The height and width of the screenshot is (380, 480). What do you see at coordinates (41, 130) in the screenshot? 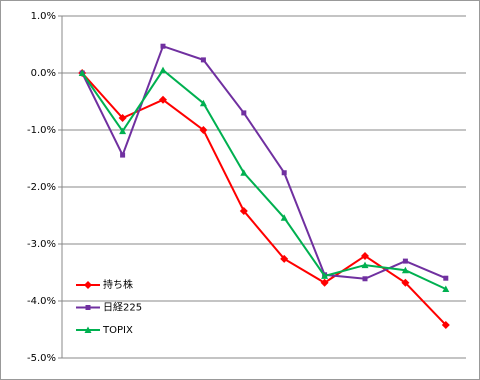
I see `y-tick-label: -1.0%` at bounding box center [41, 130].